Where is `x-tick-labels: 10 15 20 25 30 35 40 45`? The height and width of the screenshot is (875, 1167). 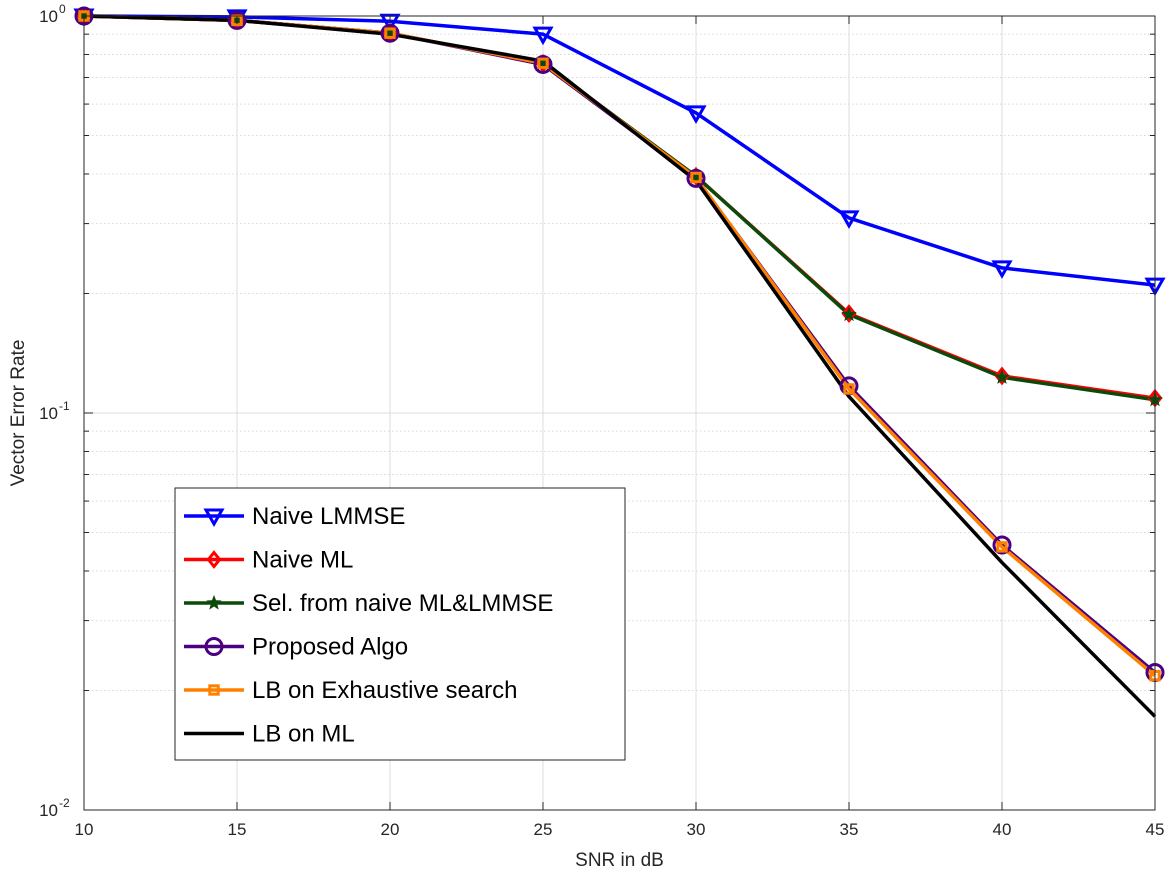
x-tick-labels: 10 15 20 25 30 35 40 45 is located at coordinates (620, 829).